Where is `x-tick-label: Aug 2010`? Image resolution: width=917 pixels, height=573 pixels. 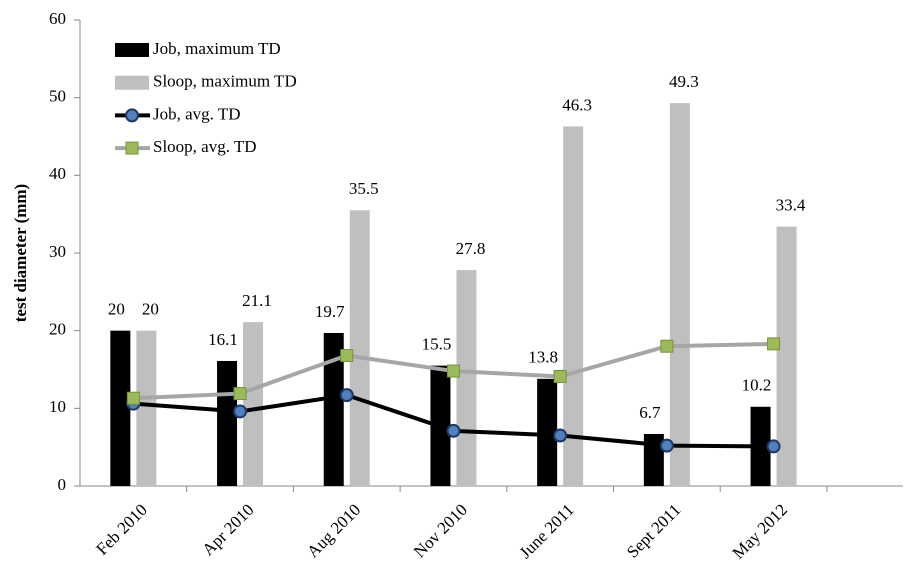
x-tick-label: Aug 2010 is located at coordinates (333, 530).